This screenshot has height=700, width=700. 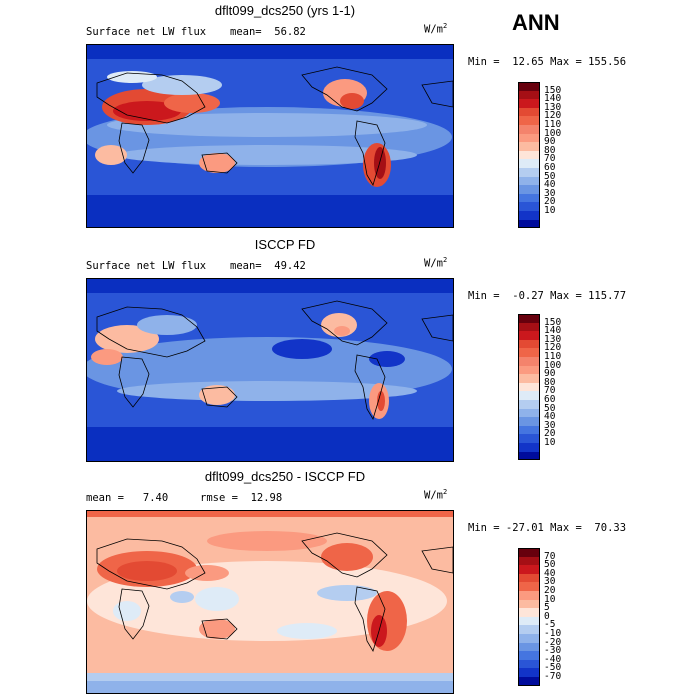 What do you see at coordinates (436, 29) in the screenshot?
I see `panel-1-units: W/m2` at bounding box center [436, 29].